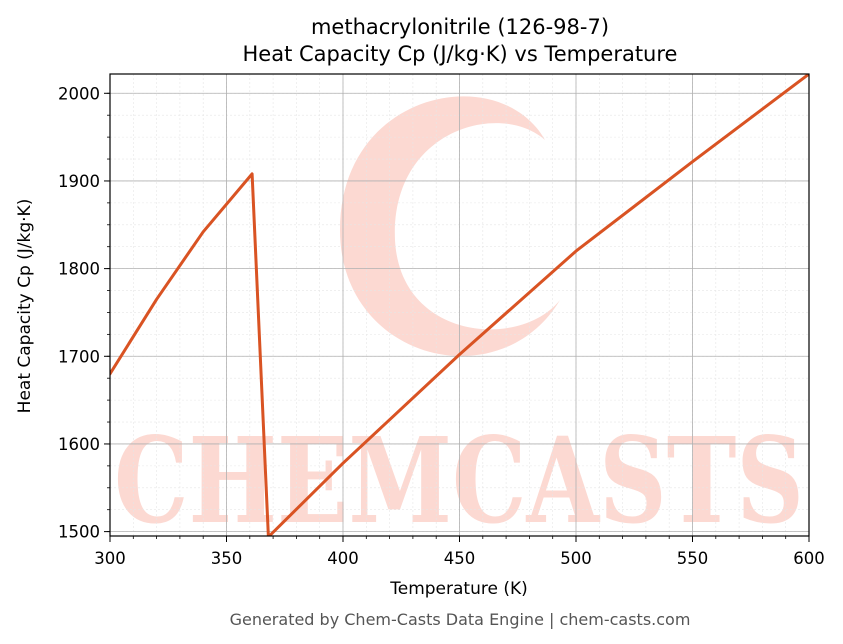 The image size is (843, 644). I want to click on y-tick-labels: 1500 1600 1700 1800 1900 2000, so click(79, 312).